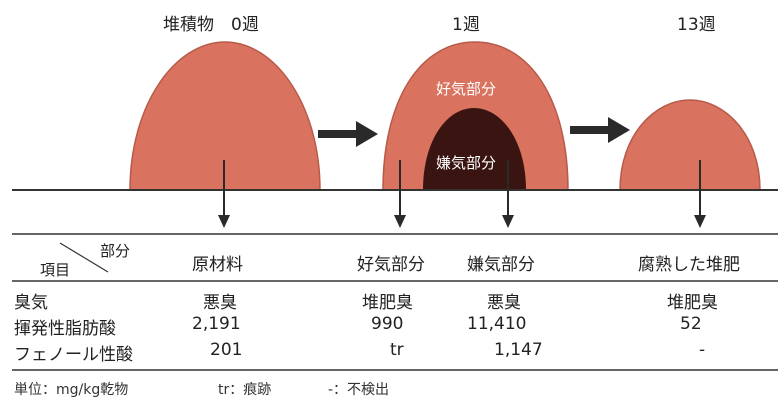 The image size is (778, 403). What do you see at coordinates (65, 329) in the screenshot?
I see `row-label-vfa: 揮発性脂肪酸` at bounding box center [65, 329].